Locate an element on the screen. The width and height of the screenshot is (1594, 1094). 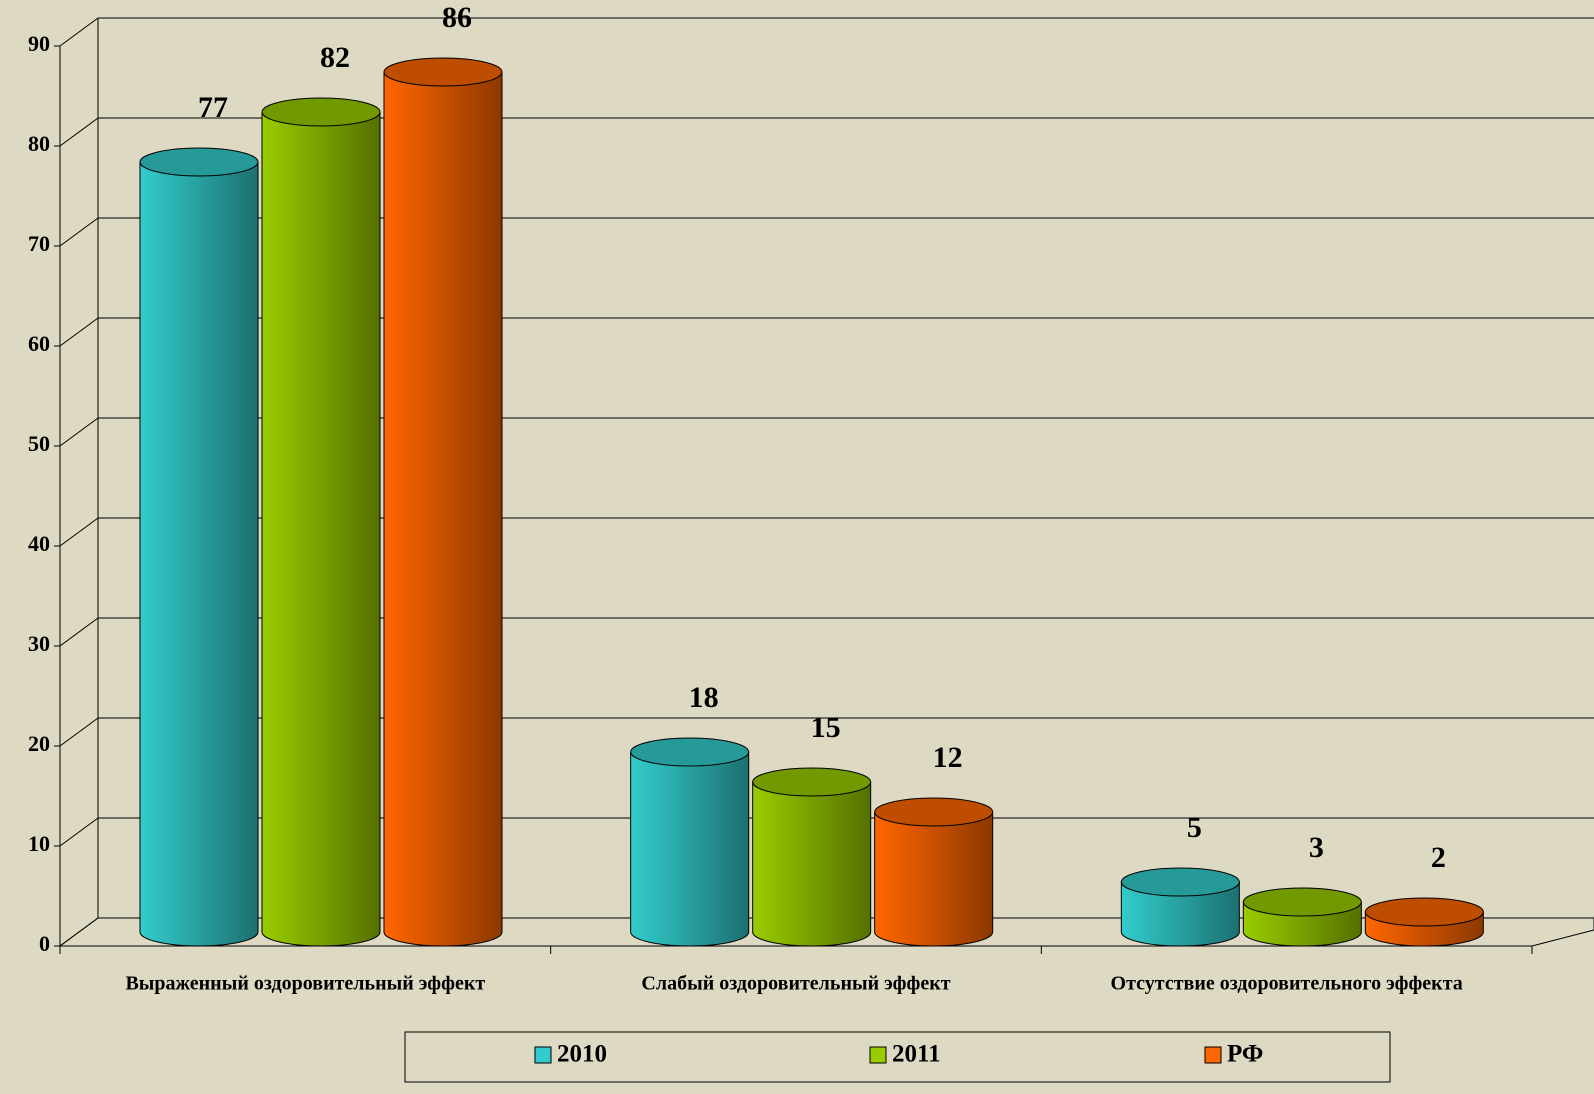
value-label: 5 is located at coordinates (1194, 827).